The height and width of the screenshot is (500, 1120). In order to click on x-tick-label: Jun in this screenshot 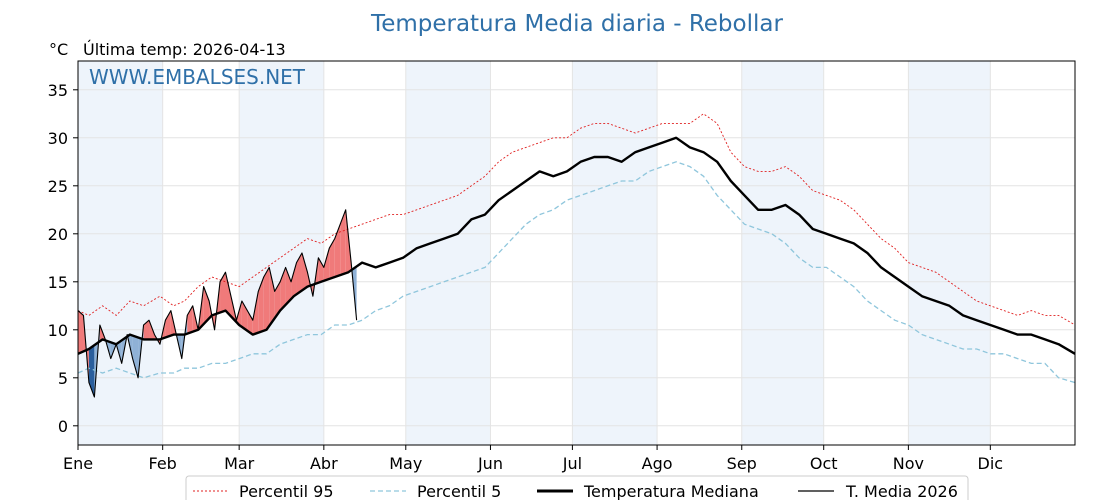, I will do `click(490, 463)`.